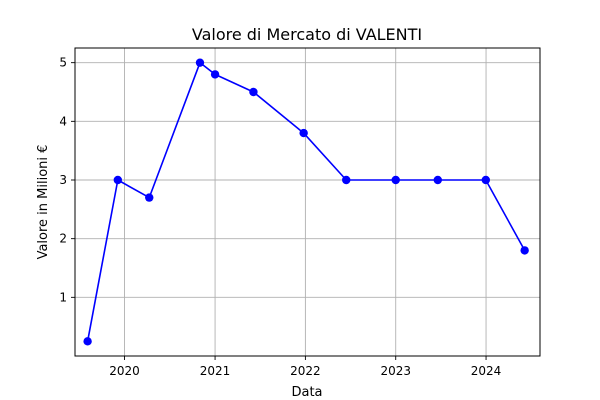 This screenshot has height=400, width=600. What do you see at coordinates (63, 297) in the screenshot?
I see `y-tick-label: 1` at bounding box center [63, 297].